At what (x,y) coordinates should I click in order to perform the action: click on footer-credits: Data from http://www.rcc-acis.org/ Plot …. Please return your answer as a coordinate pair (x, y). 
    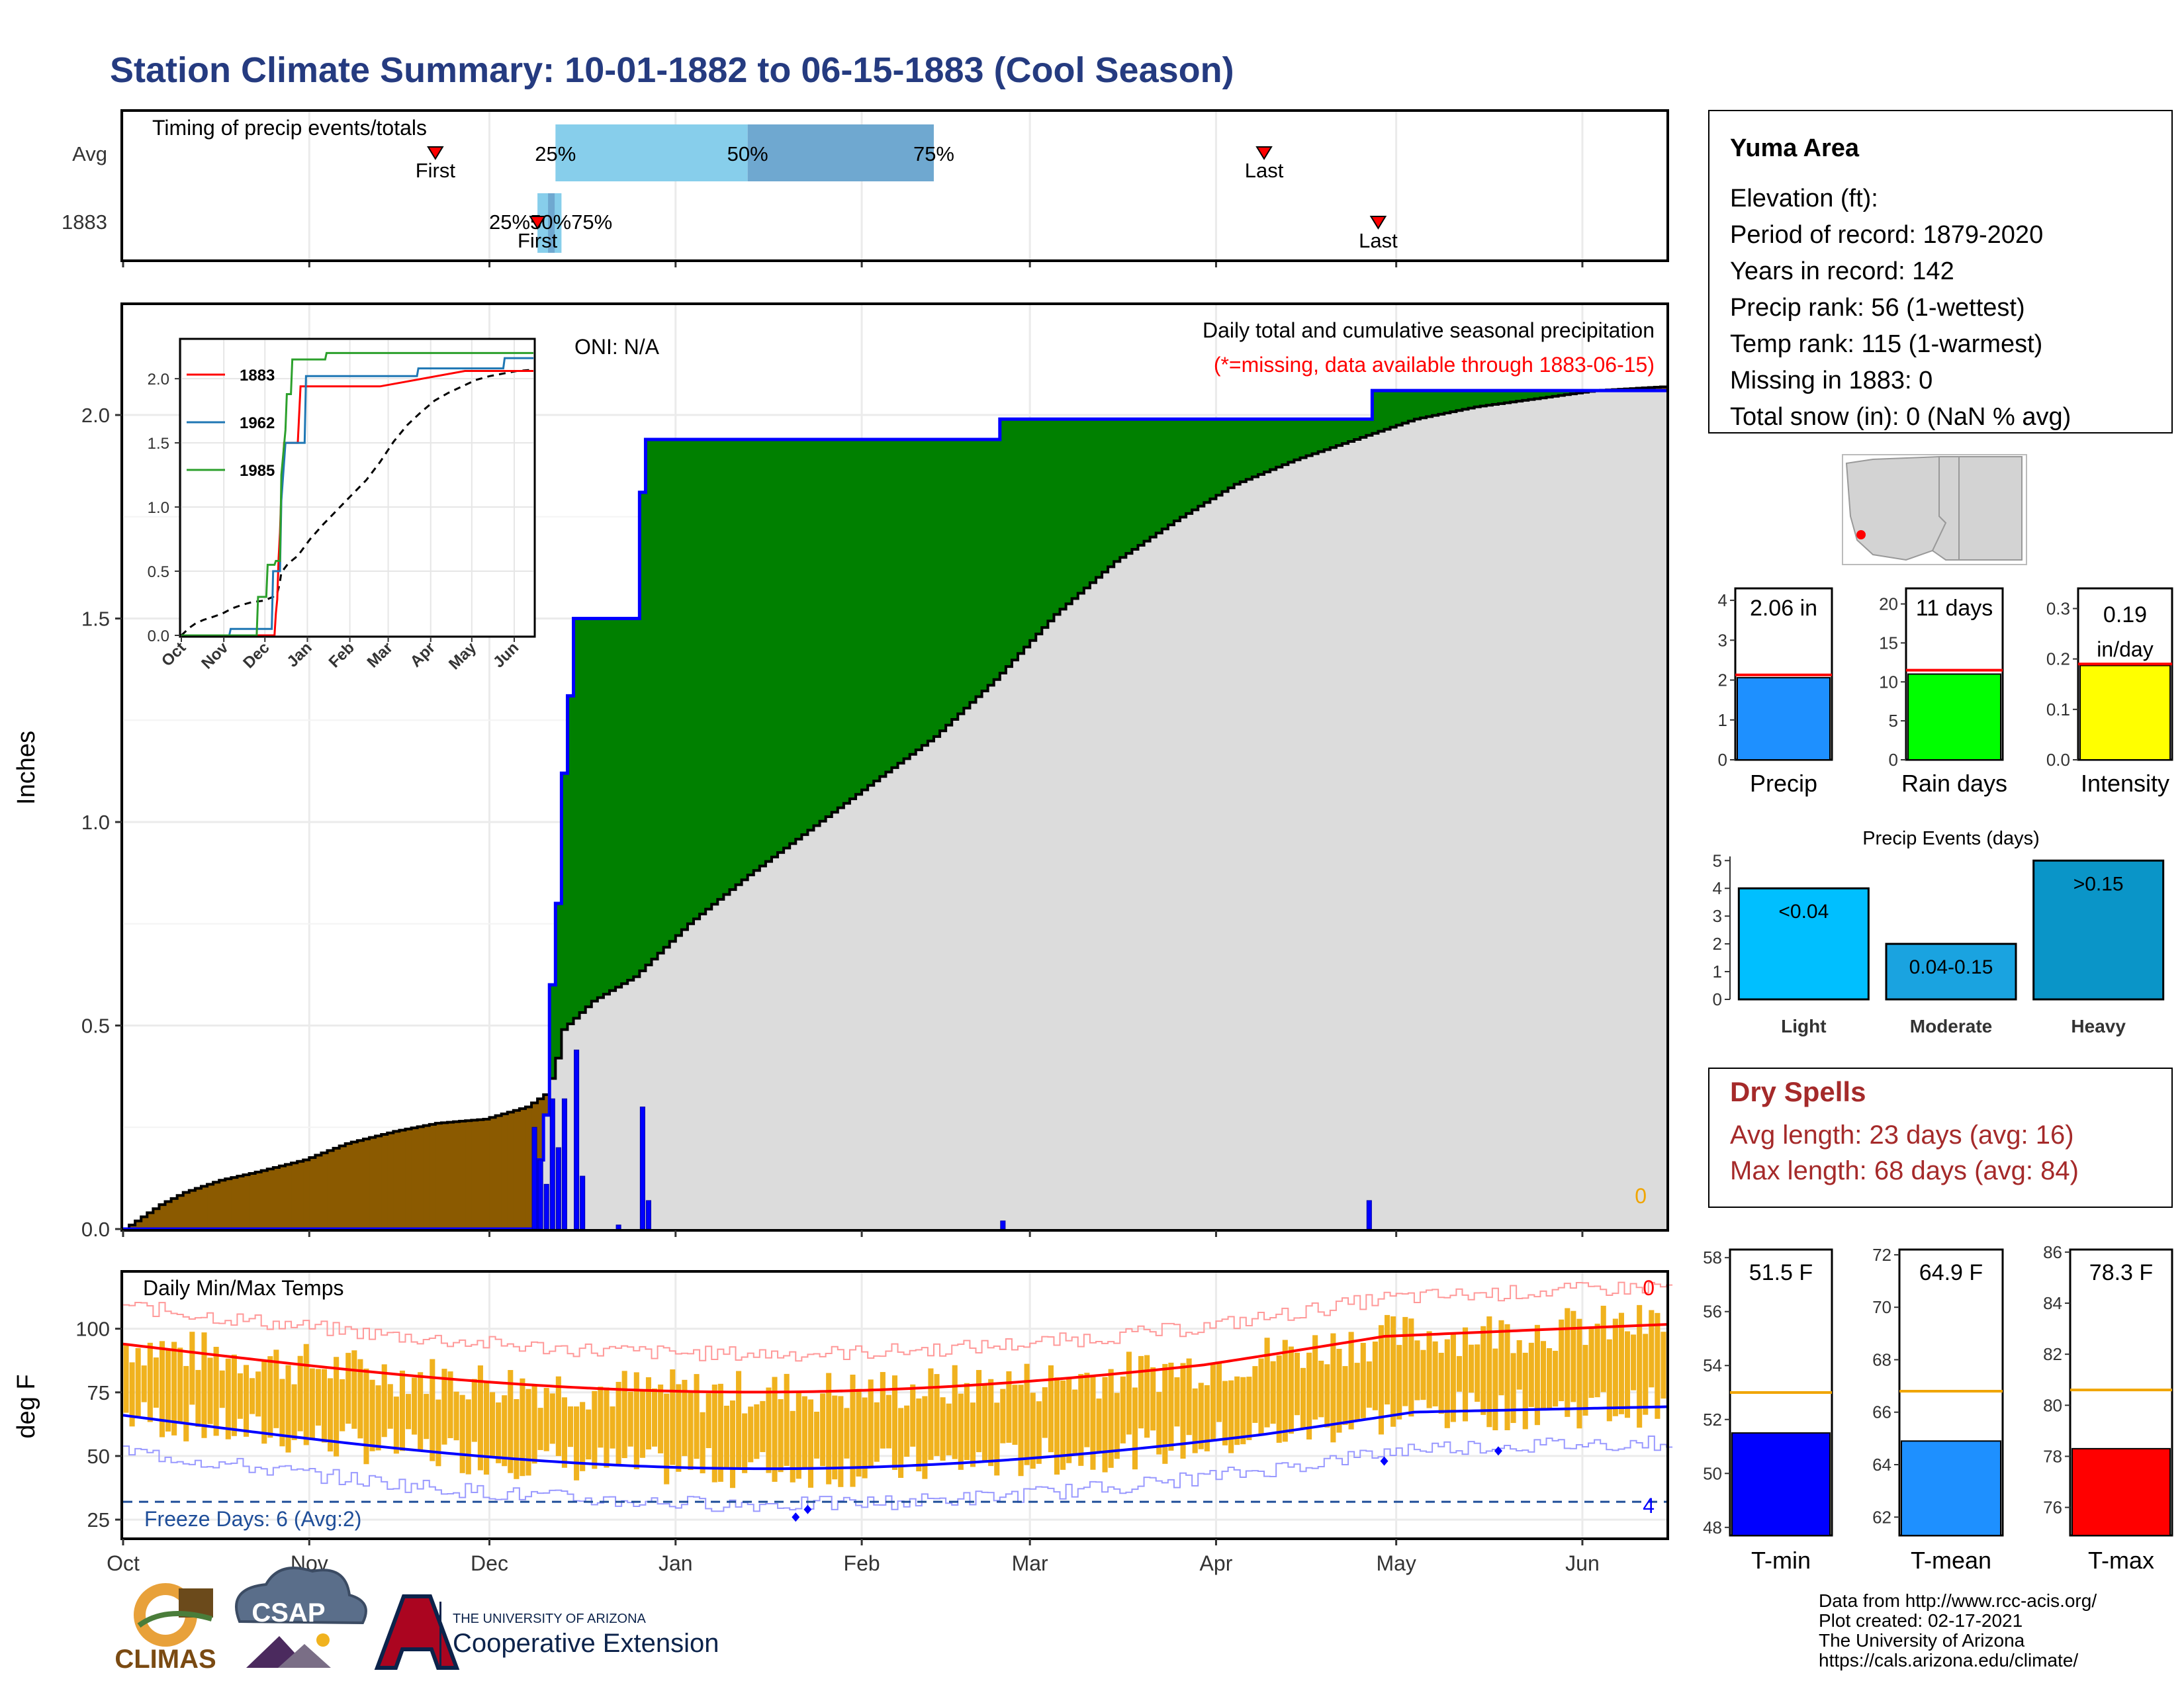
    Looking at the image, I should click on (1958, 1630).